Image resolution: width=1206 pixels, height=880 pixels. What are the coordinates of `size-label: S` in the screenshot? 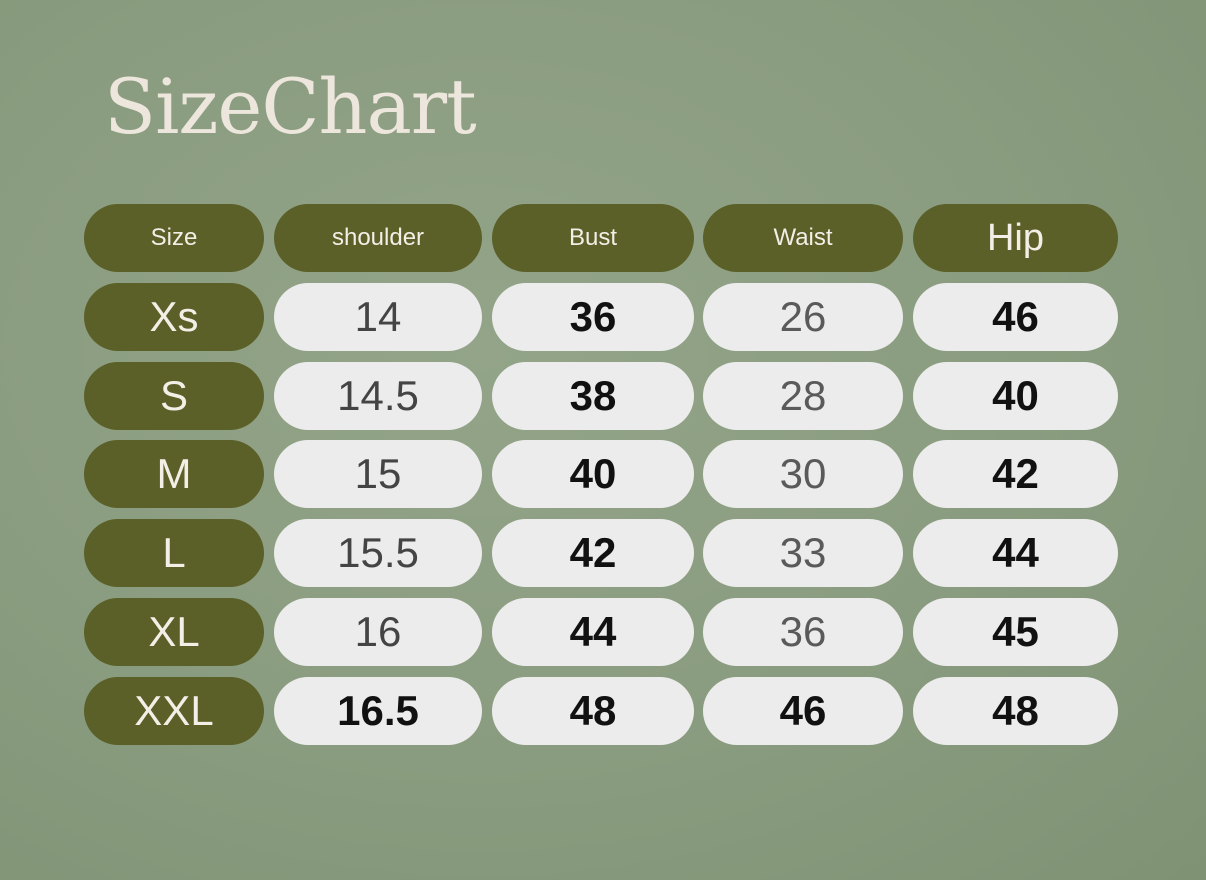 It's located at (174, 396).